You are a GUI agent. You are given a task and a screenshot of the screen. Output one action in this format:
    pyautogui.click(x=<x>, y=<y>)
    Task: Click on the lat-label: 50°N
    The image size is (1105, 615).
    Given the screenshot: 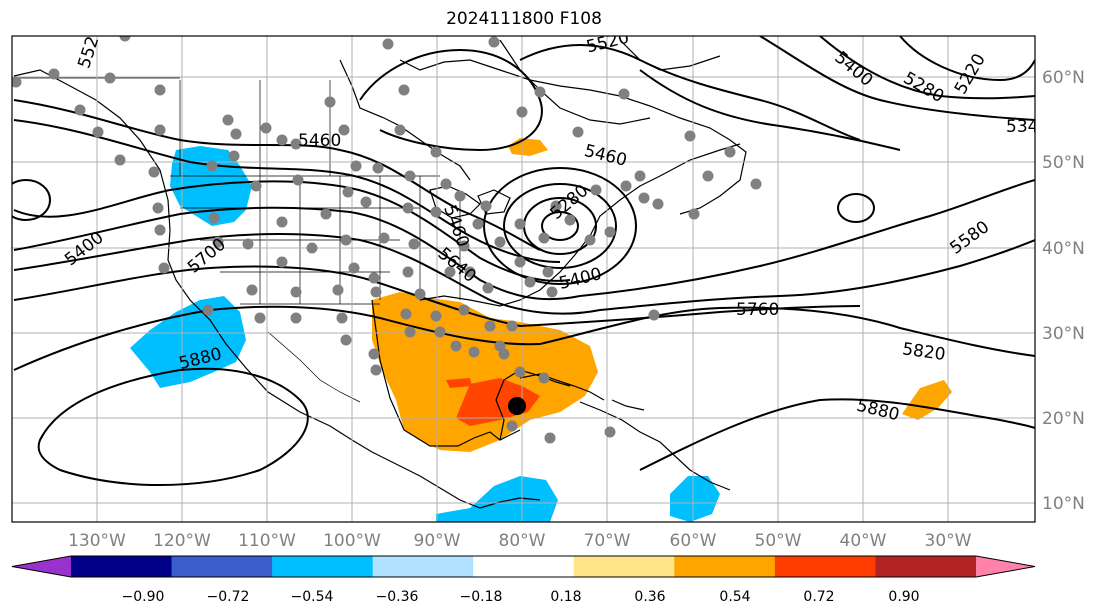 What is the action you would take?
    pyautogui.click(x=1063, y=163)
    